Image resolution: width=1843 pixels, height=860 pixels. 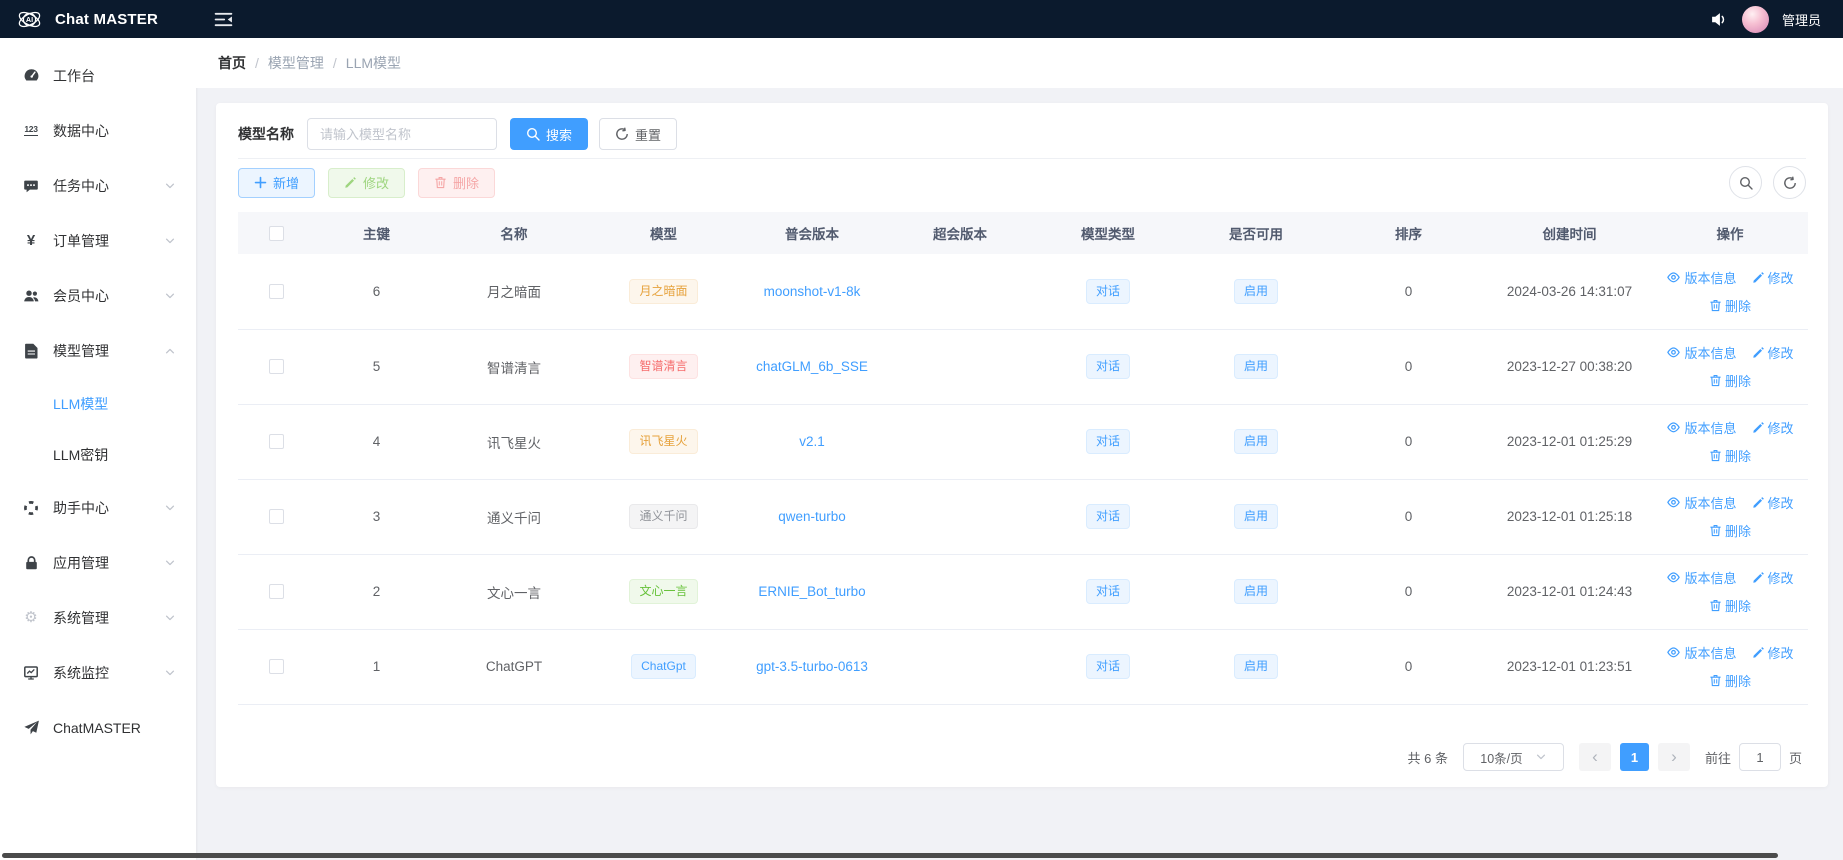 I want to click on trash-icon, so click(x=440, y=182).